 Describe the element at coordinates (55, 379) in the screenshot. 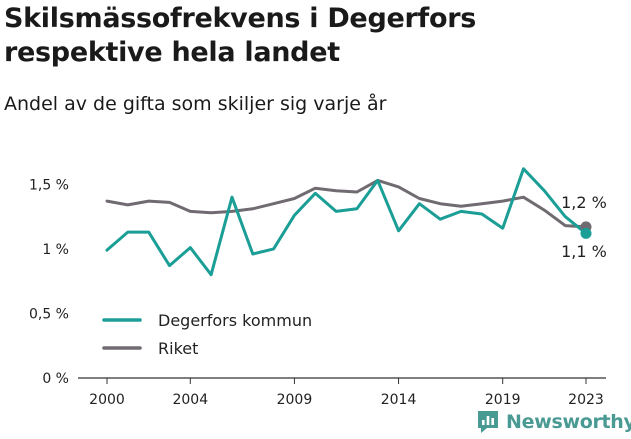

I see `y-tick-label: 0 %` at that location.